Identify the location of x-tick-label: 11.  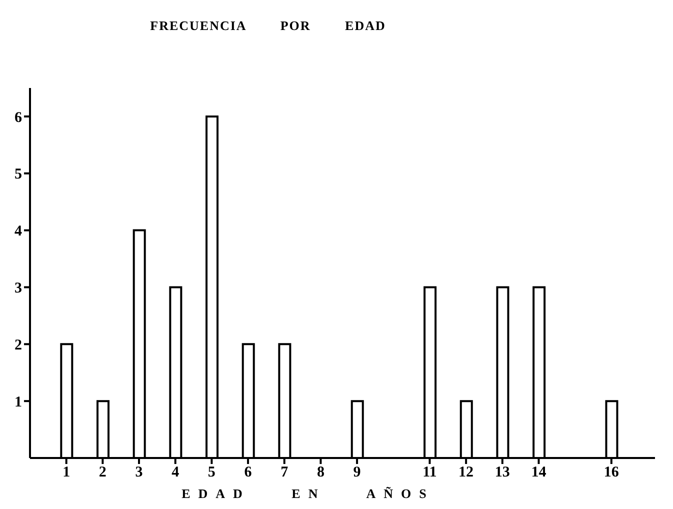
(429, 472).